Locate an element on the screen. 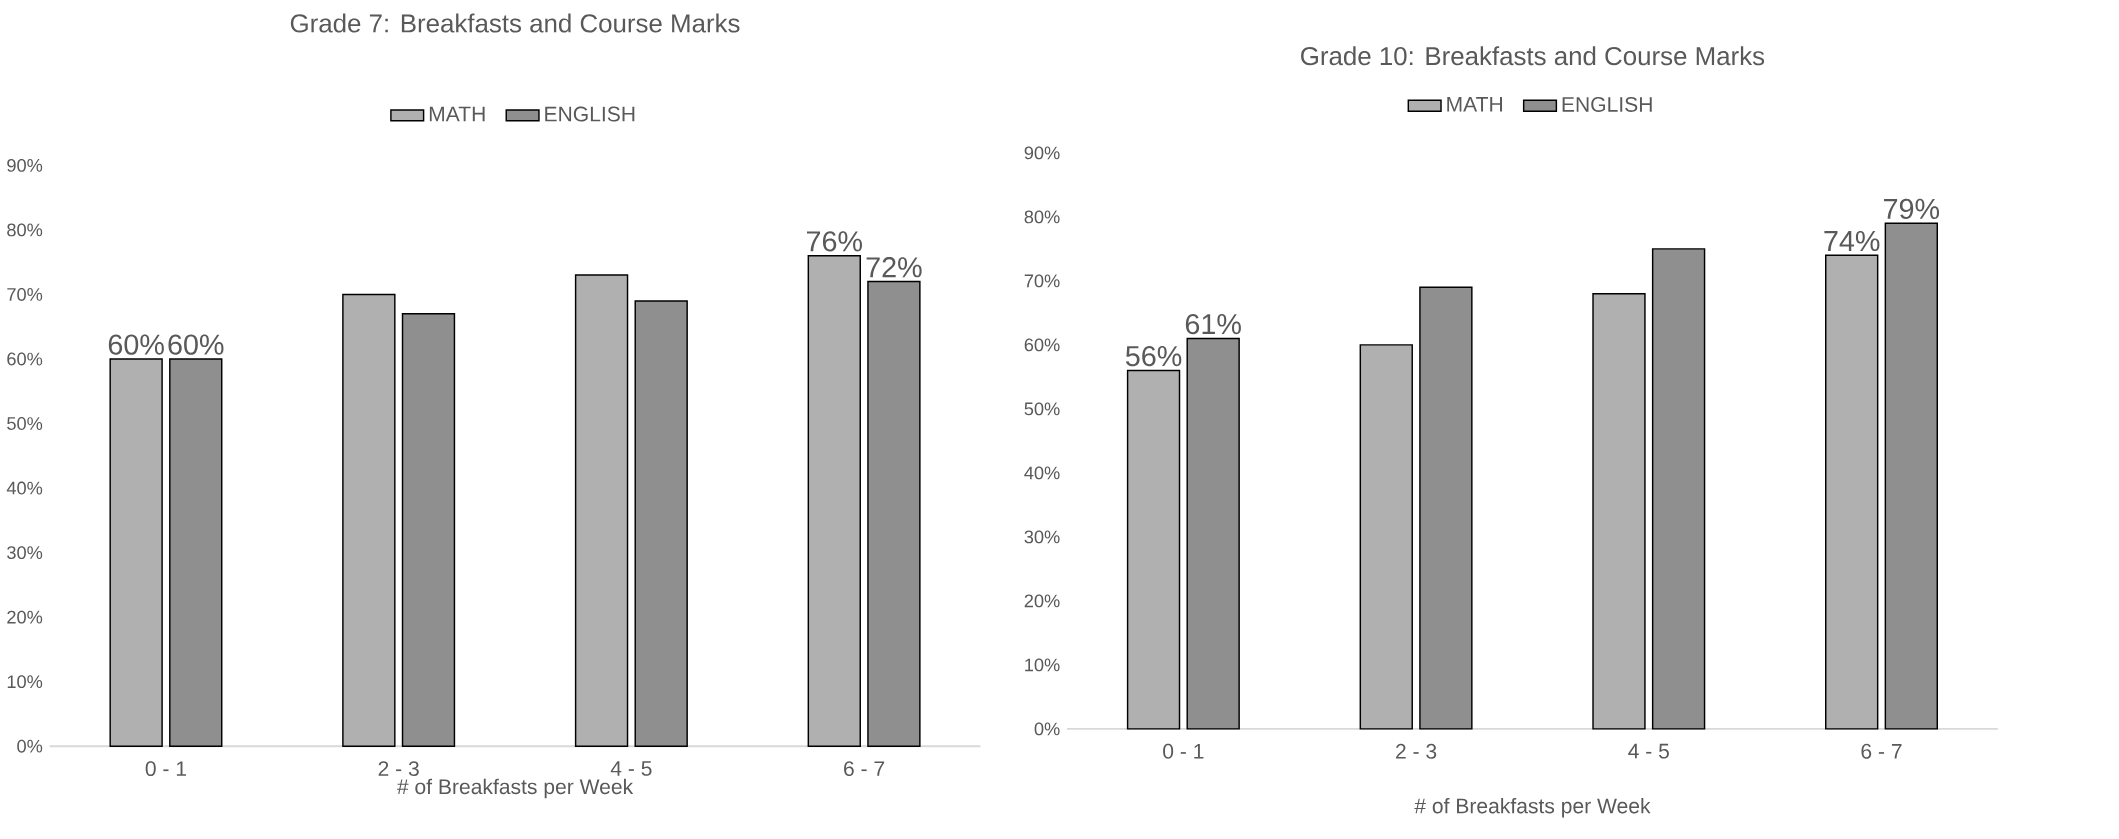 The image size is (2119, 839). data-label: 56% is located at coordinates (1153, 356).